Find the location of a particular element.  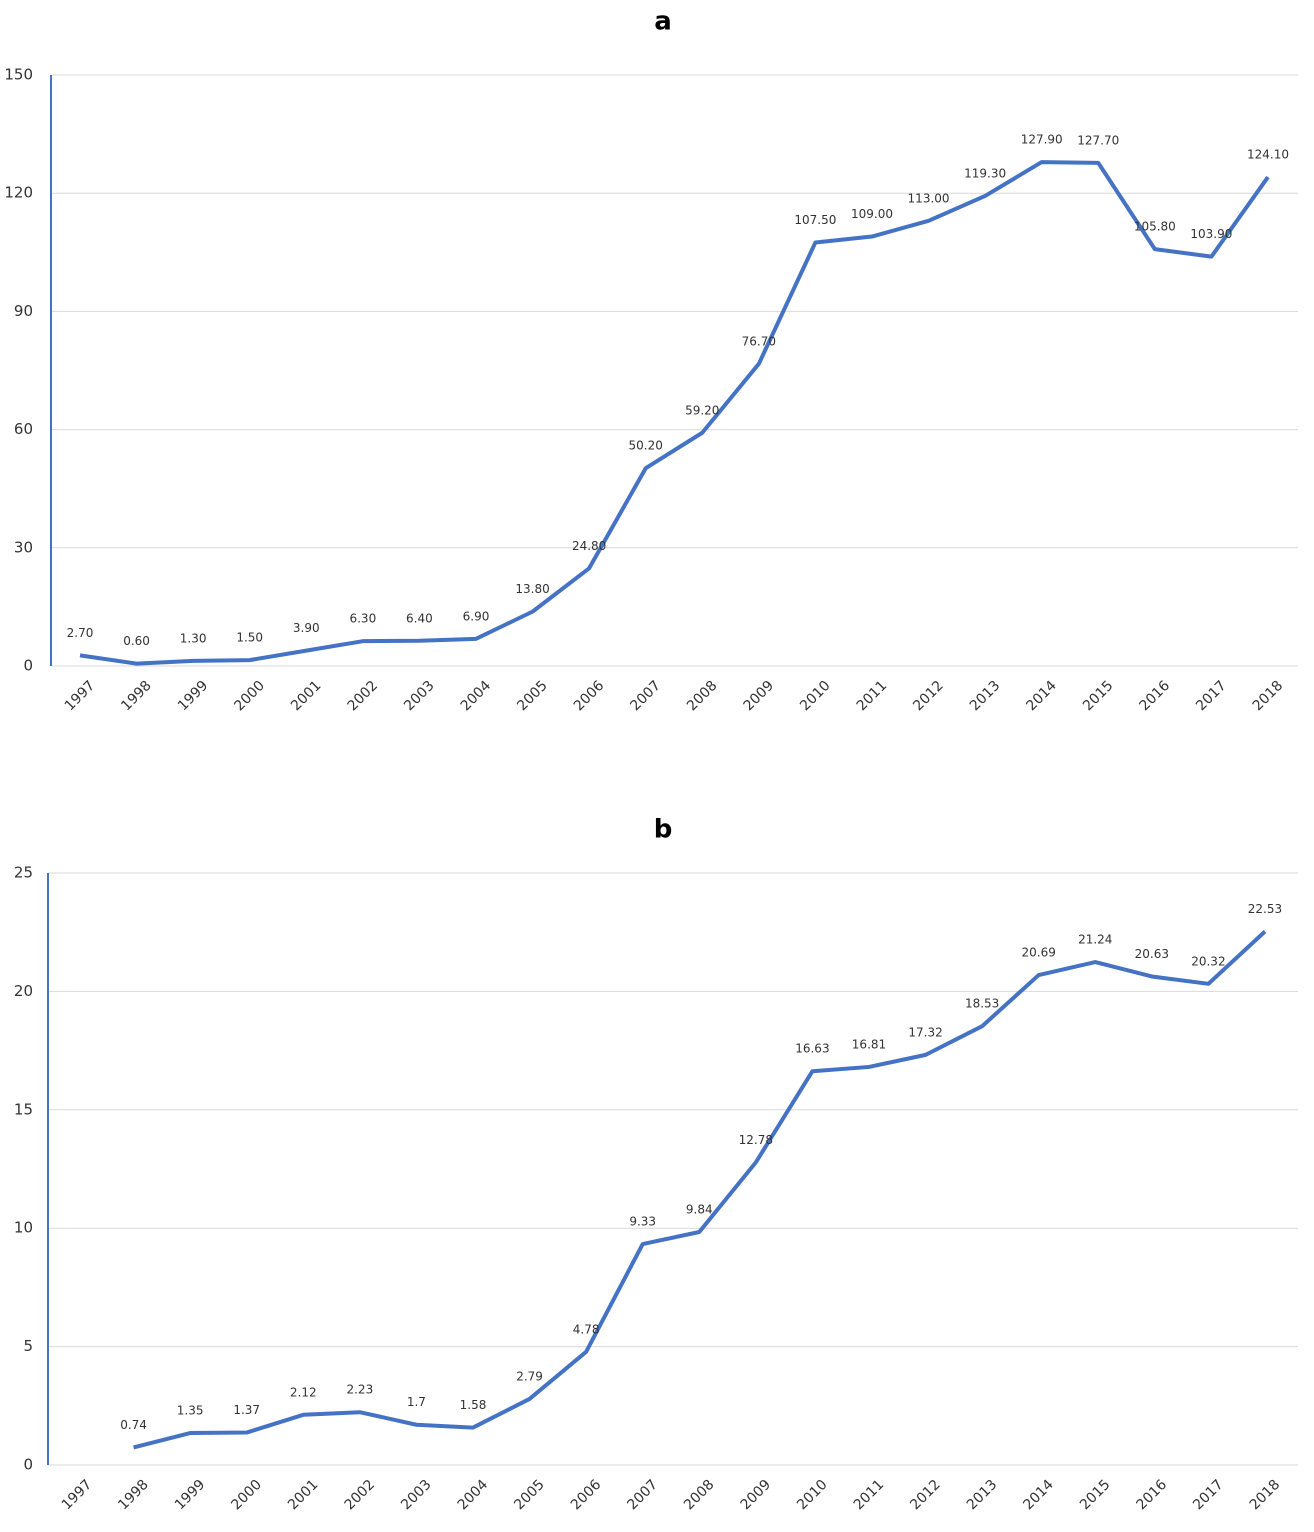

value-label: 50.20 is located at coordinates (646, 446).